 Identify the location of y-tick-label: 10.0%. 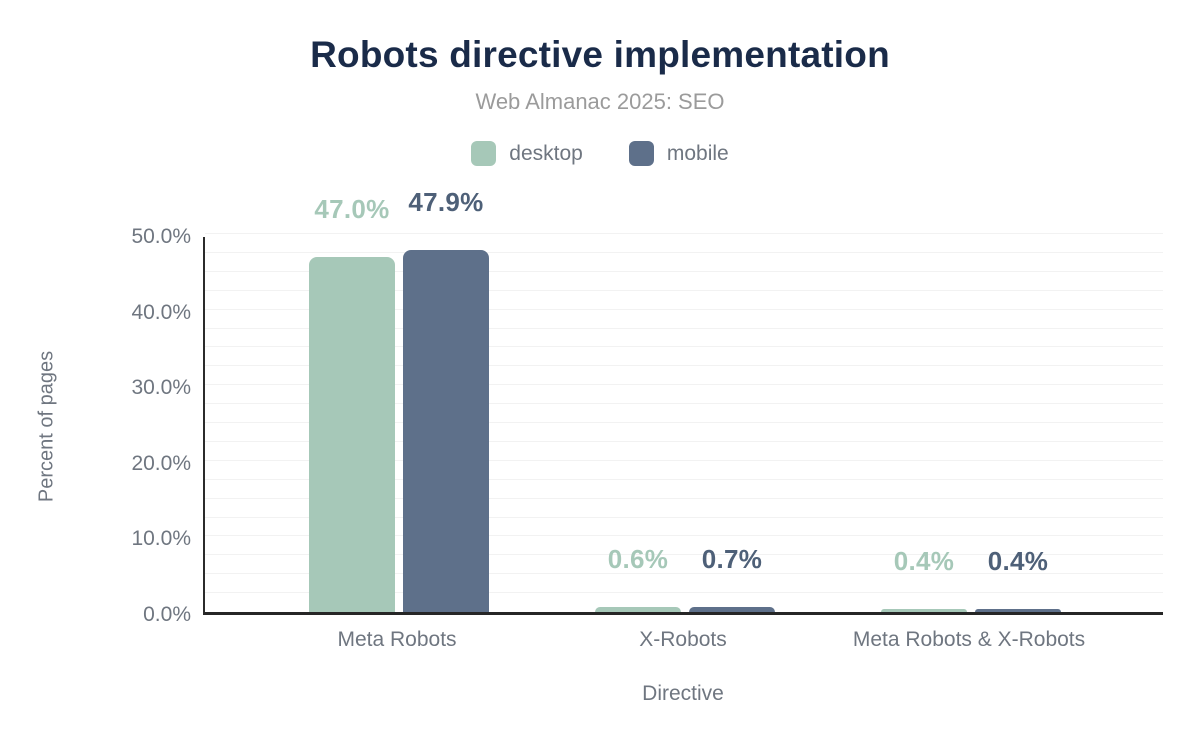
(161, 539).